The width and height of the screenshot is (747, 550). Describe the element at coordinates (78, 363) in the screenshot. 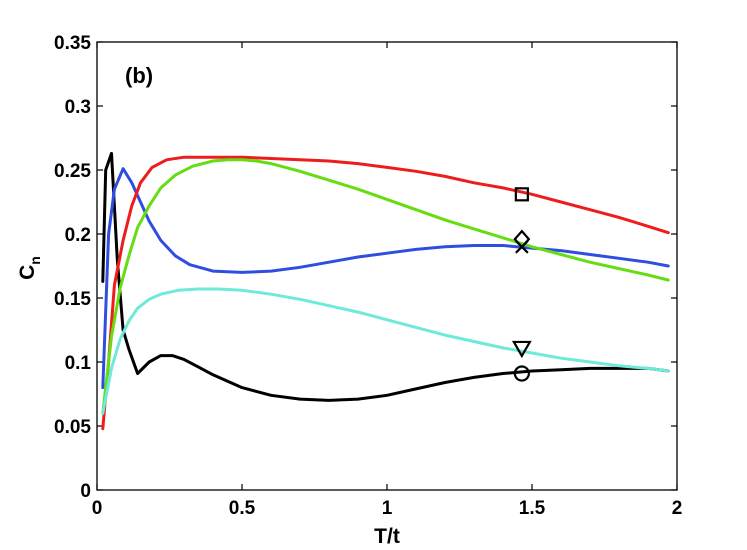

I see `y-tick-label: 0.1` at that location.